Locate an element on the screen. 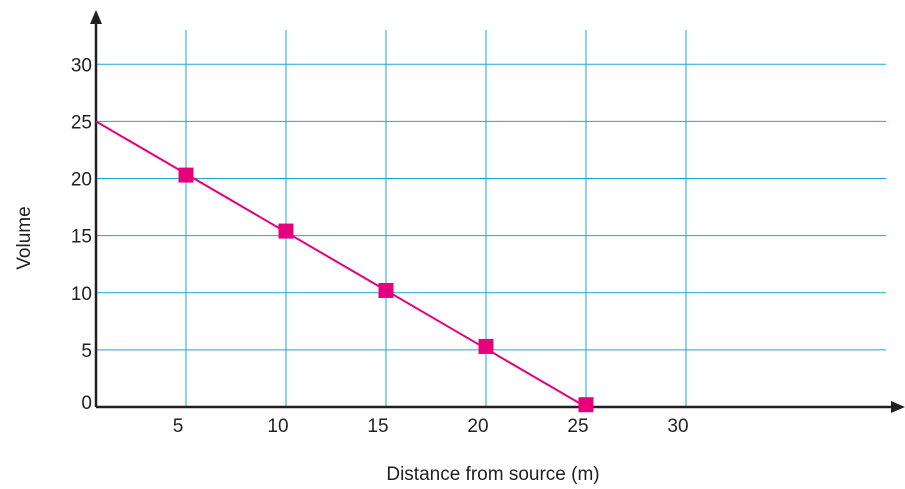 The height and width of the screenshot is (489, 905). y-tick-label: 15 is located at coordinates (81, 237).